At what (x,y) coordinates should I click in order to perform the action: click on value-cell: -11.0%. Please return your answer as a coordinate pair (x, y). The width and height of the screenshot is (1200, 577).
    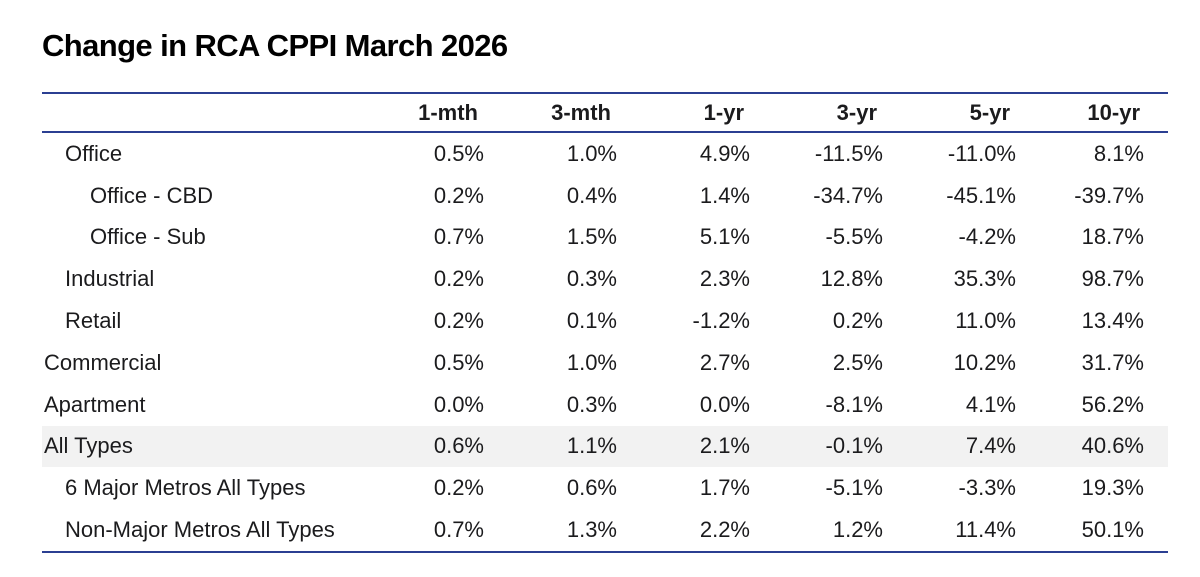
    Looking at the image, I should click on (981, 153).